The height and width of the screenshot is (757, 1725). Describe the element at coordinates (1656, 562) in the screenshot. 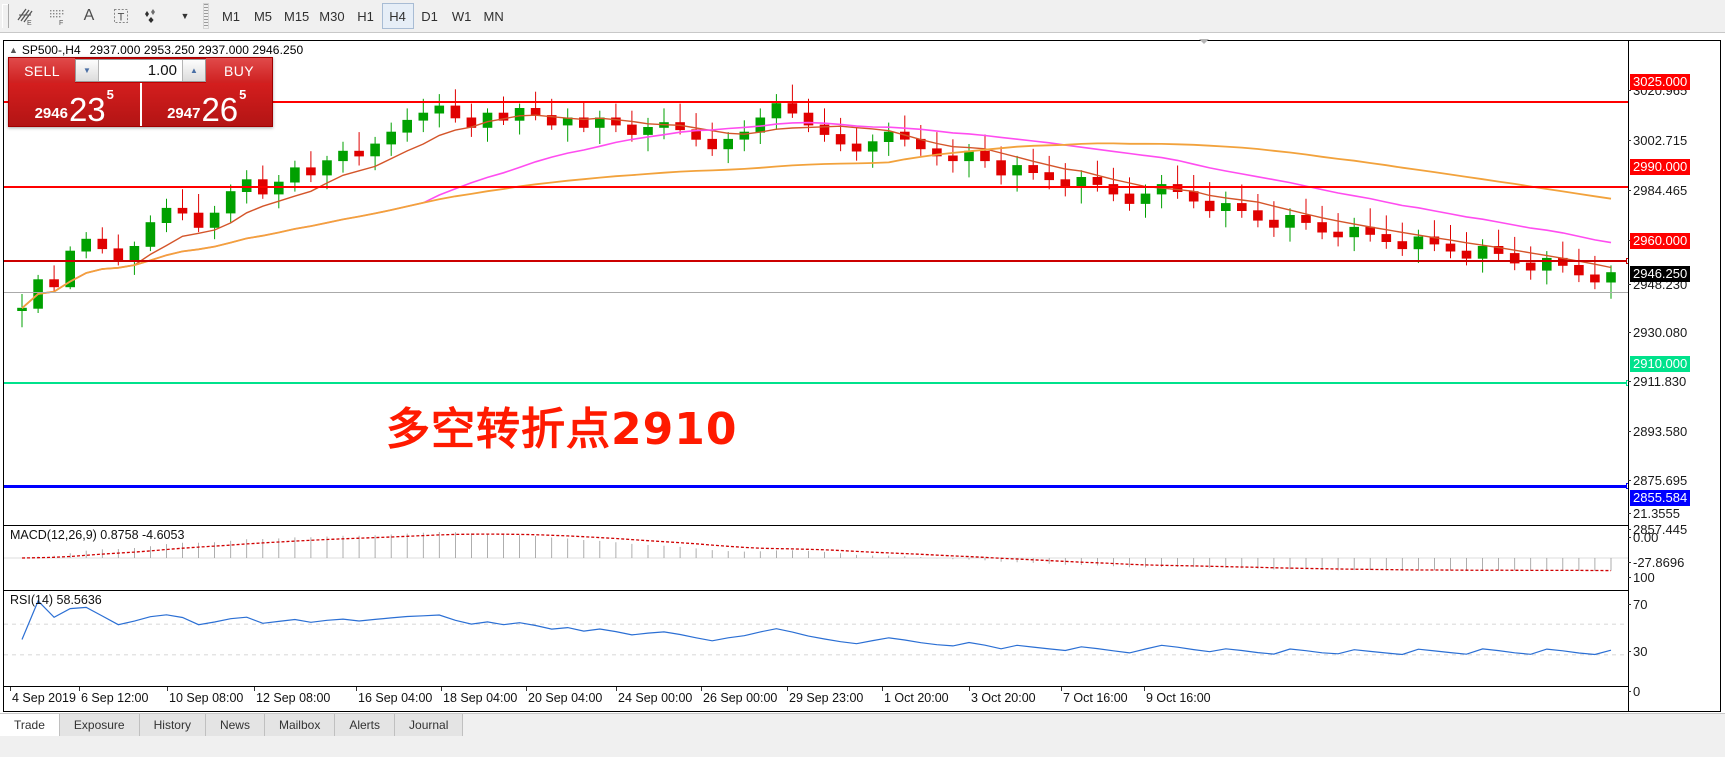

I see `macd-tick: -27.8696` at that location.